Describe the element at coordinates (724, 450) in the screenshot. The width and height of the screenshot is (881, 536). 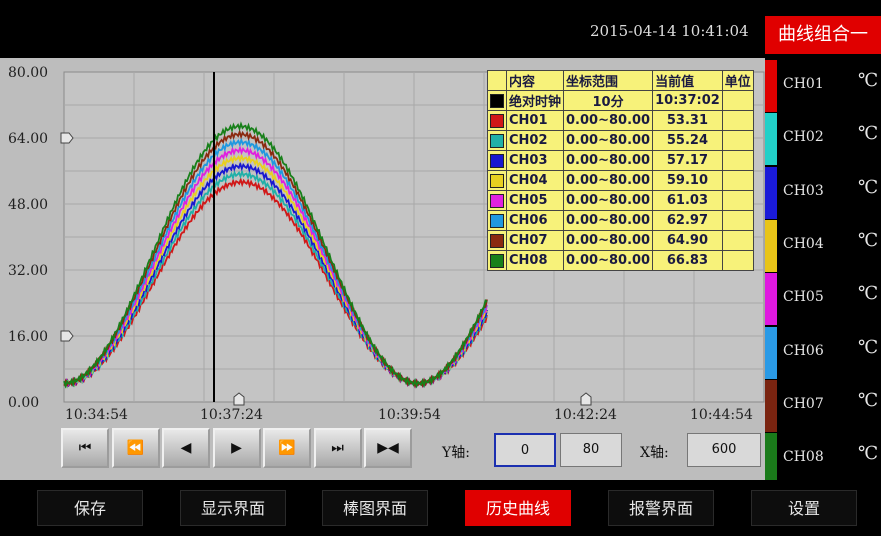
I see `x-span-input: 600` at that location.